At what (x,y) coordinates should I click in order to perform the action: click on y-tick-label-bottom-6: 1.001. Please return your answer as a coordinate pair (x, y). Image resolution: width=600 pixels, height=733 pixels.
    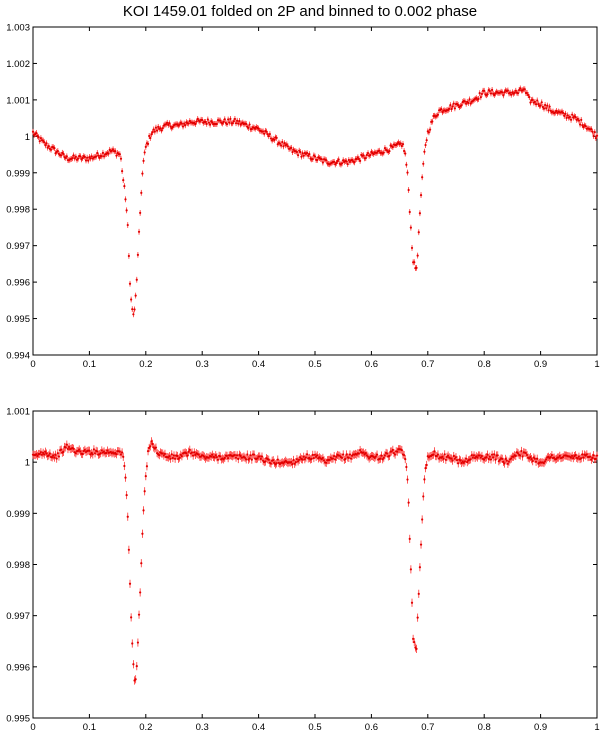
    Looking at the image, I should click on (18, 412).